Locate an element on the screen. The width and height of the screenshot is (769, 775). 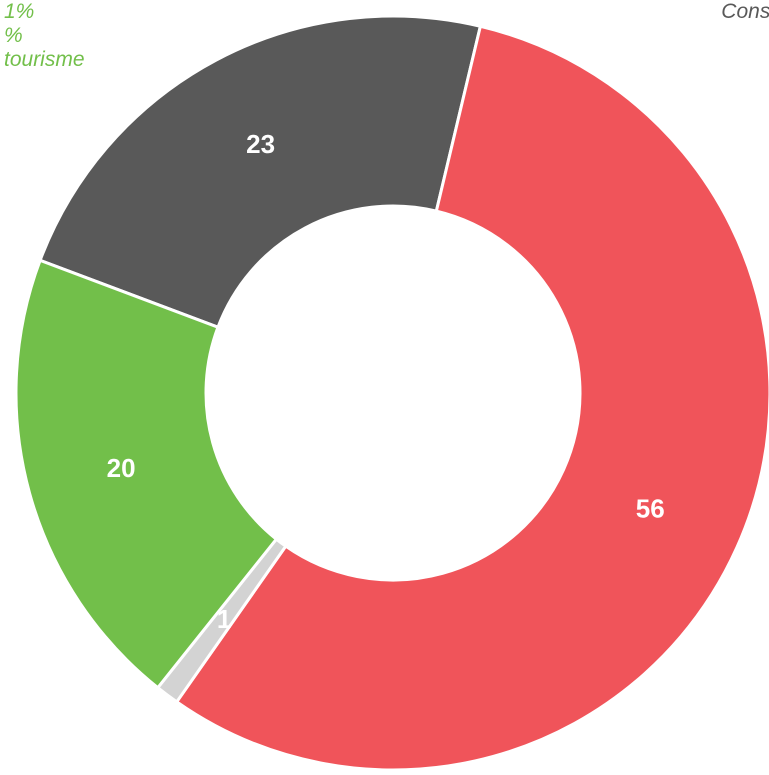
data-label-56: 56 is located at coordinates (650, 509).